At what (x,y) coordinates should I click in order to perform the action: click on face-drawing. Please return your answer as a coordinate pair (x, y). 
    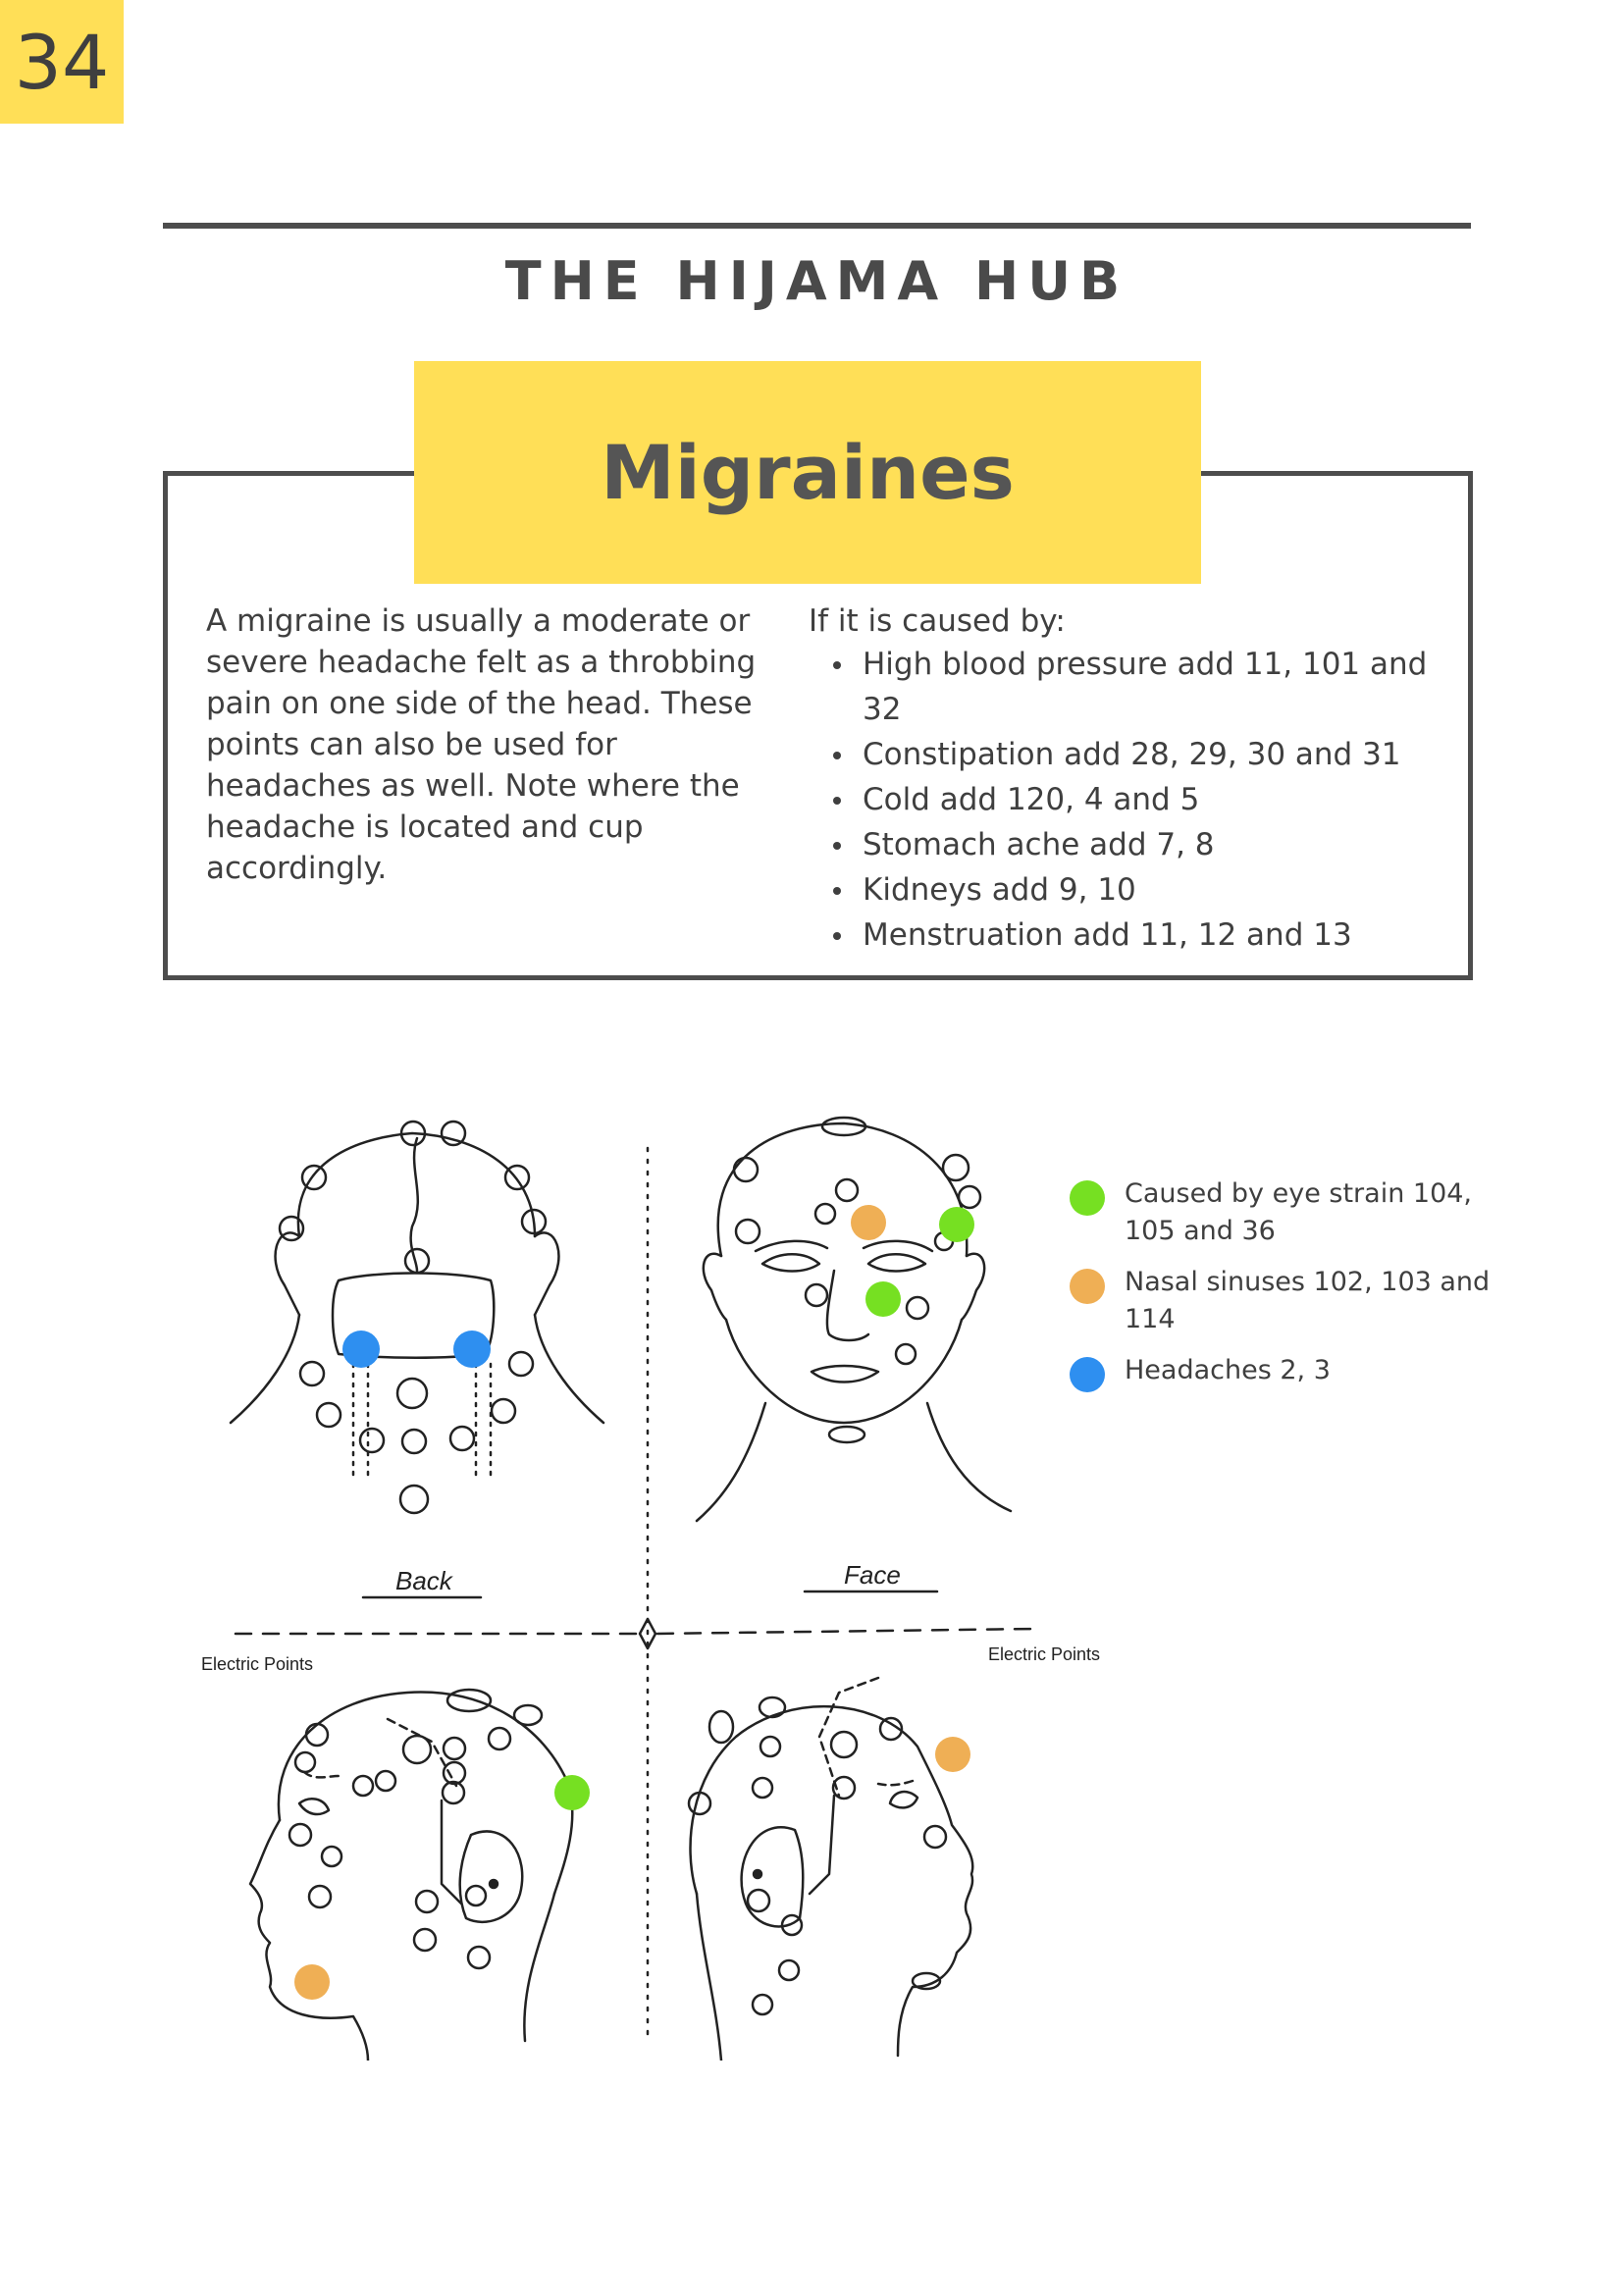
    Looking at the image, I should click on (854, 1322).